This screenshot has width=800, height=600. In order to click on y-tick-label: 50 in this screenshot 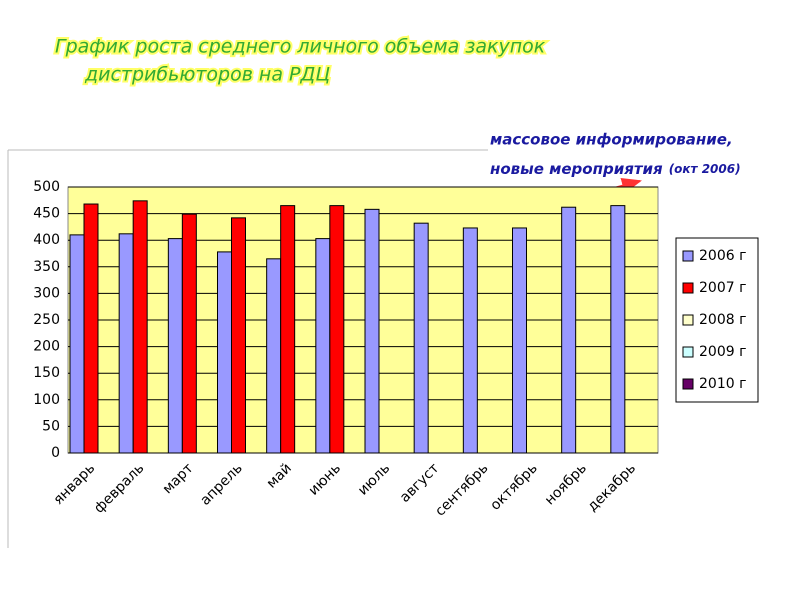, I will do `click(51, 426)`.